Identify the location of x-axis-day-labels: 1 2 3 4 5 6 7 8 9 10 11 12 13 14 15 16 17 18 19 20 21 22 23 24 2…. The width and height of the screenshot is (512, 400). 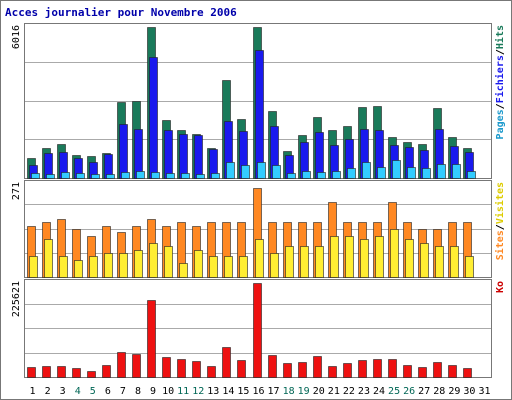
(260, 391).